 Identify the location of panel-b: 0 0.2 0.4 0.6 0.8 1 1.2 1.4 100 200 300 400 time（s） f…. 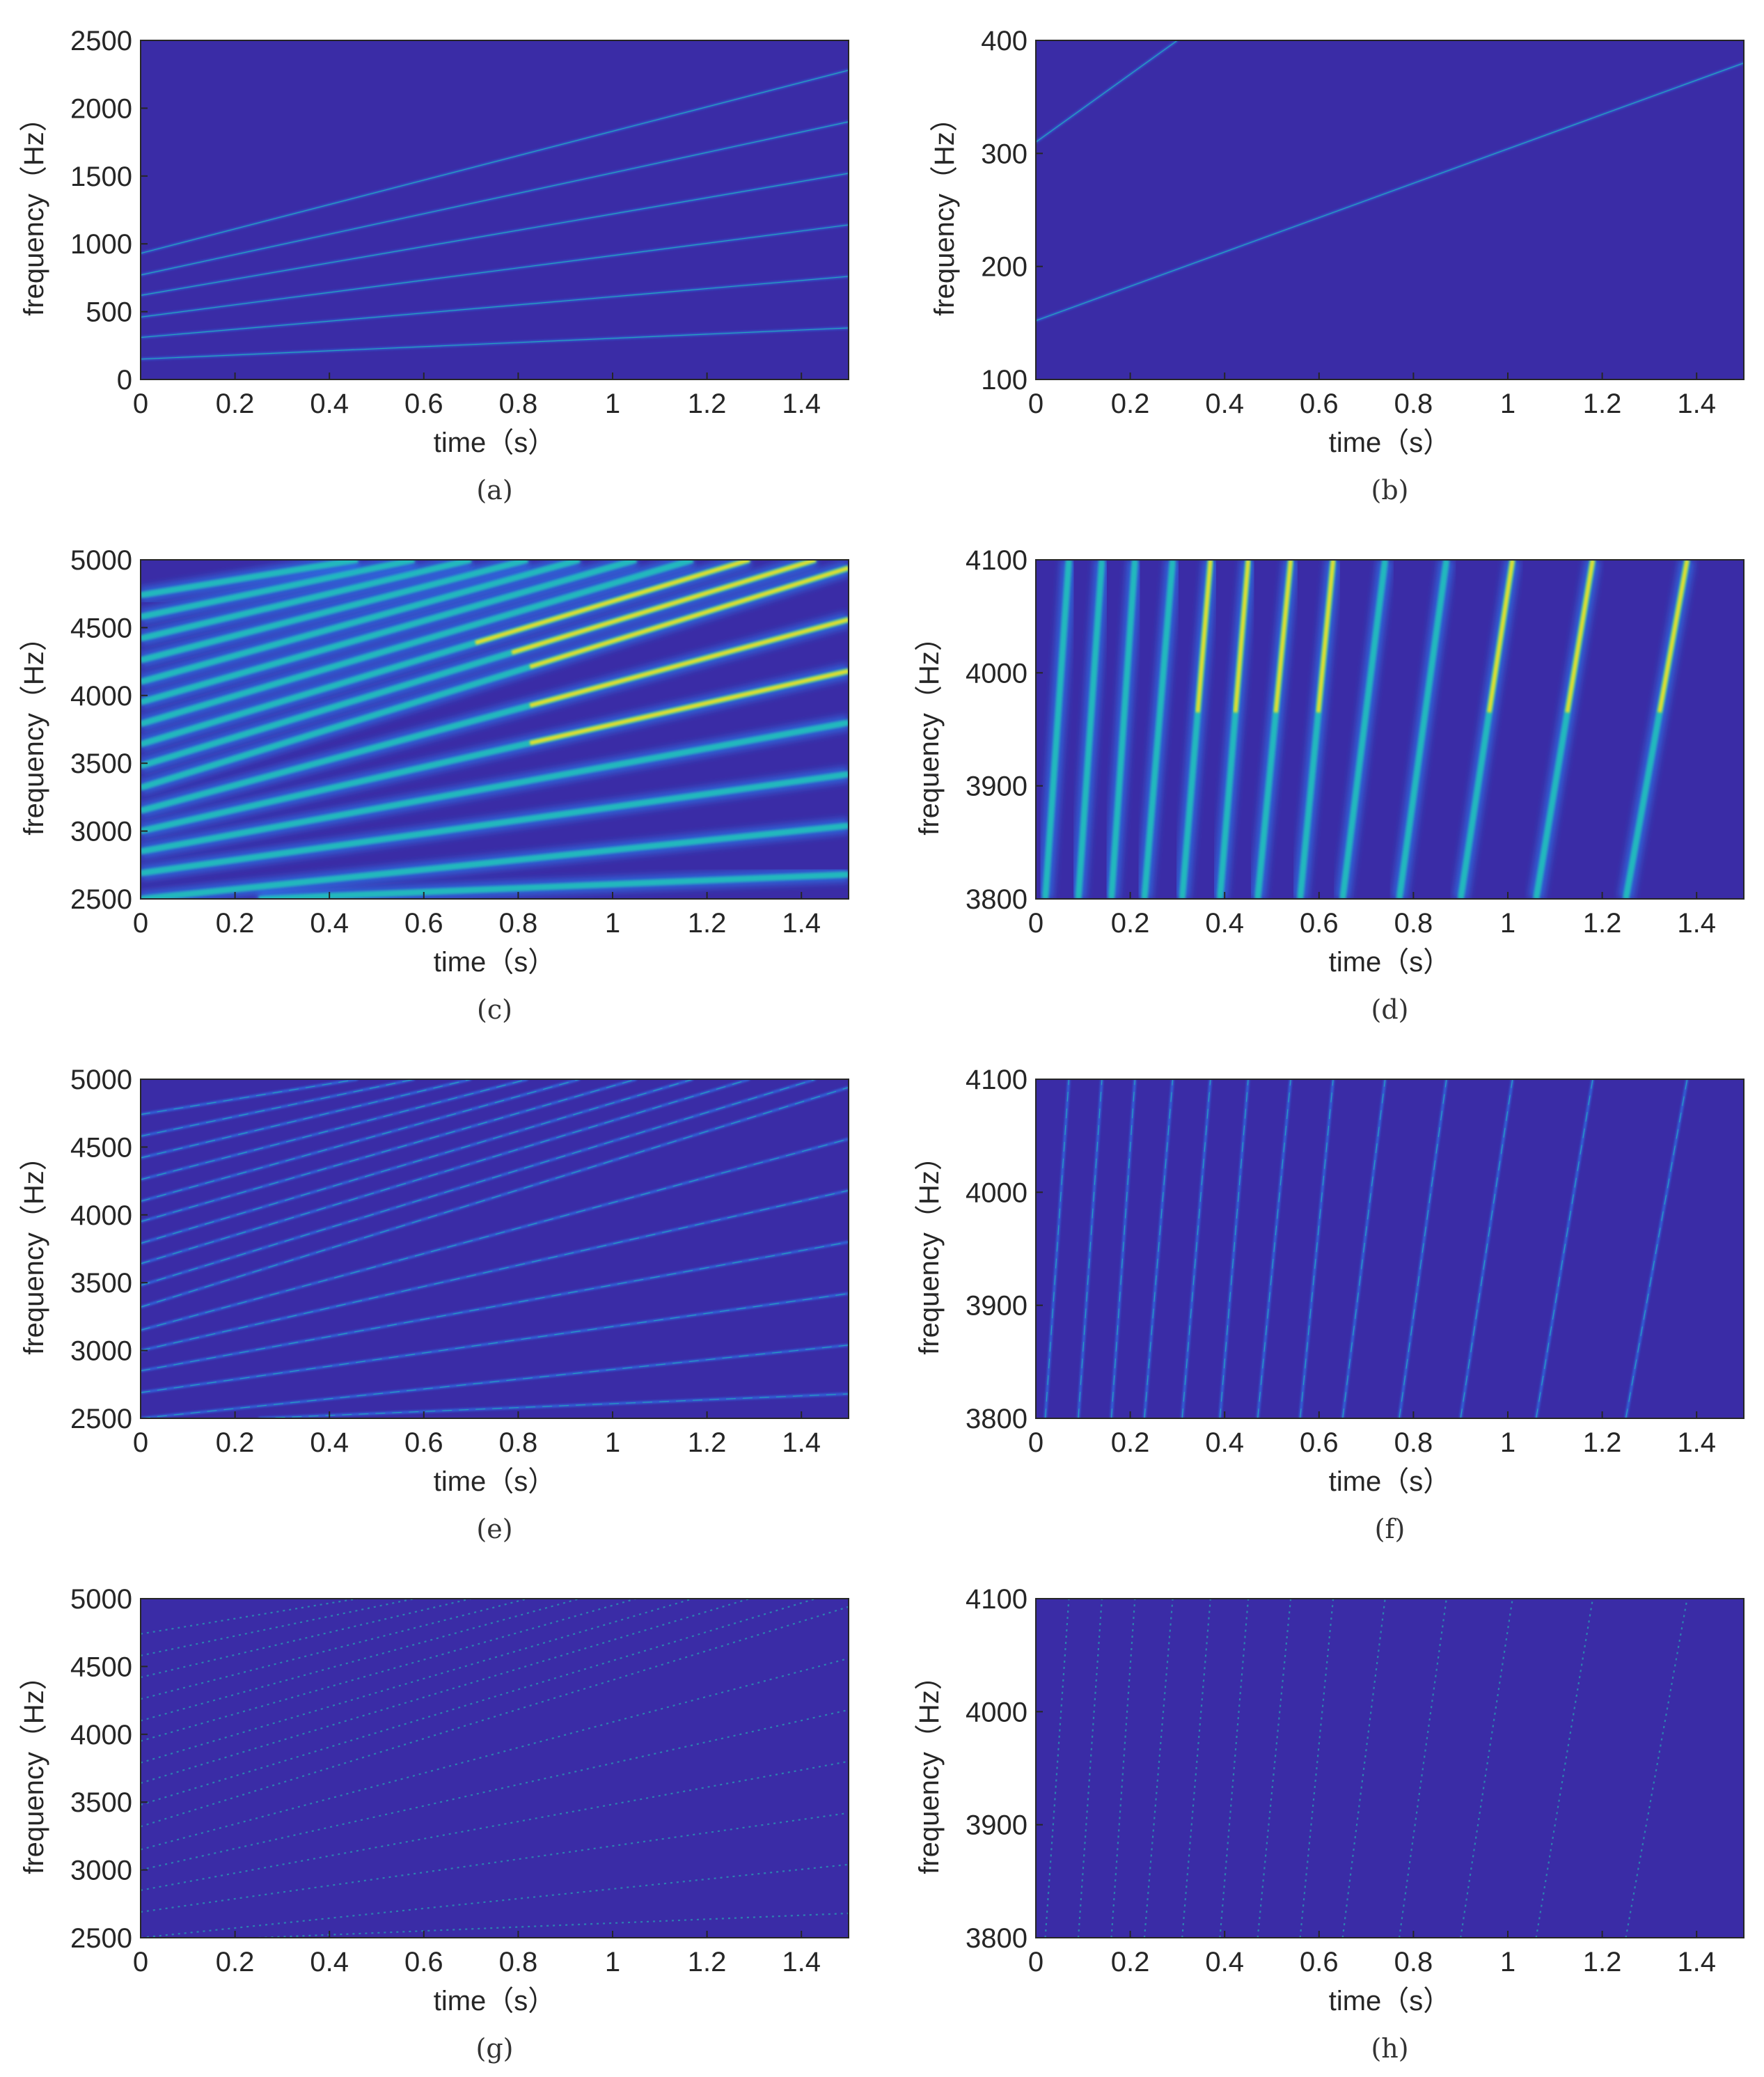
(1337, 265).